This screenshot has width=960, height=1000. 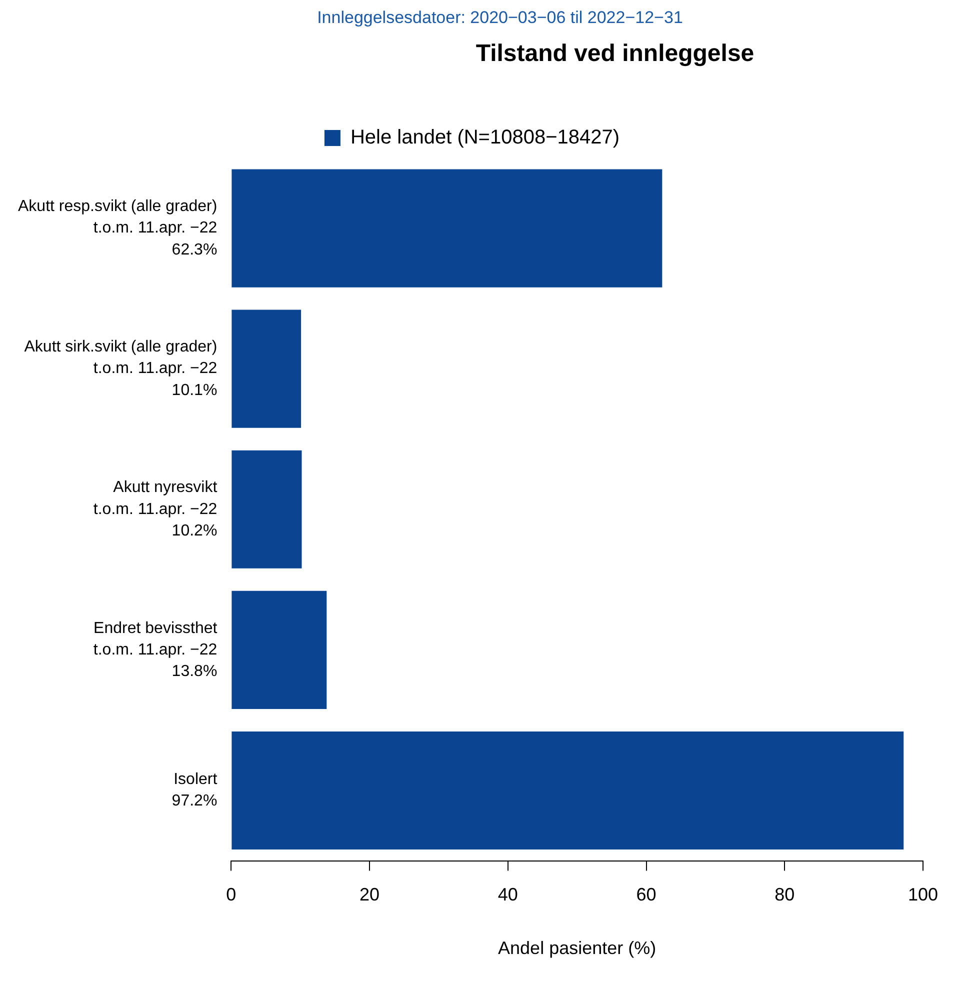 I want to click on x-tick-label: 100, so click(x=923, y=894).